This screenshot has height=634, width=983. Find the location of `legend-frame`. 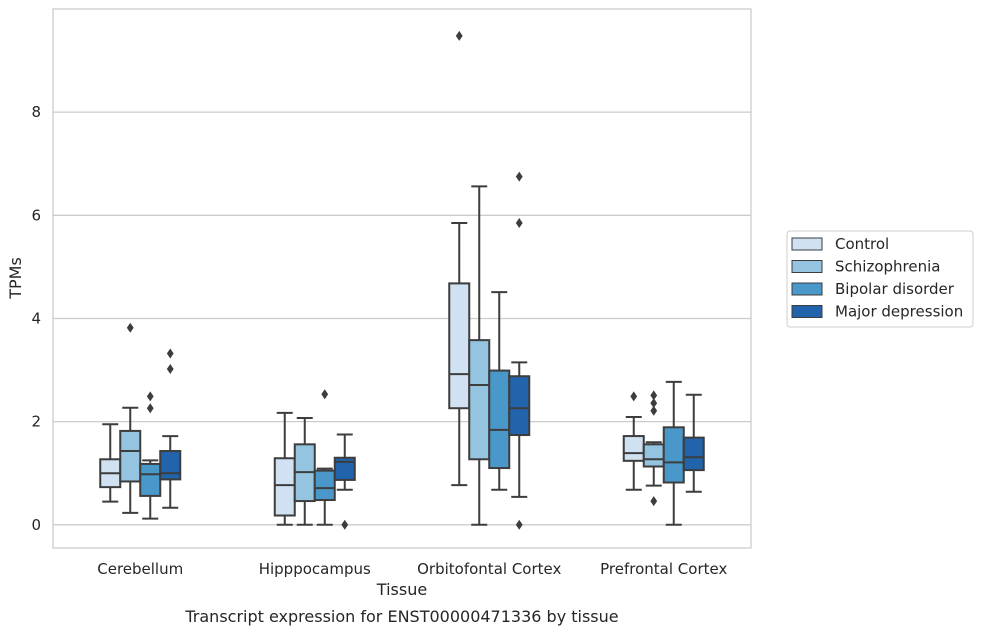

legend-frame is located at coordinates (880, 279).